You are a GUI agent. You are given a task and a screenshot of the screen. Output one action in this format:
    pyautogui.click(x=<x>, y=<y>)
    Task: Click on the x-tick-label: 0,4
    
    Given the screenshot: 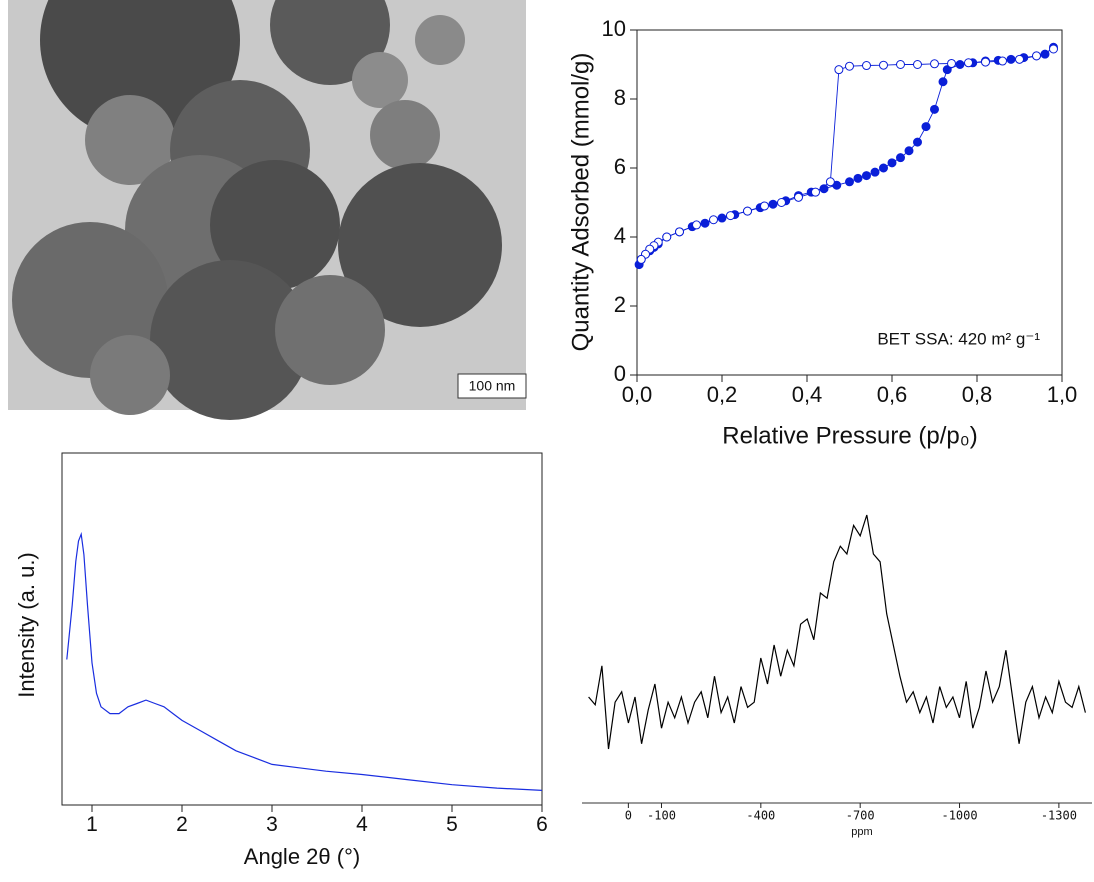 What is the action you would take?
    pyautogui.click(x=807, y=394)
    